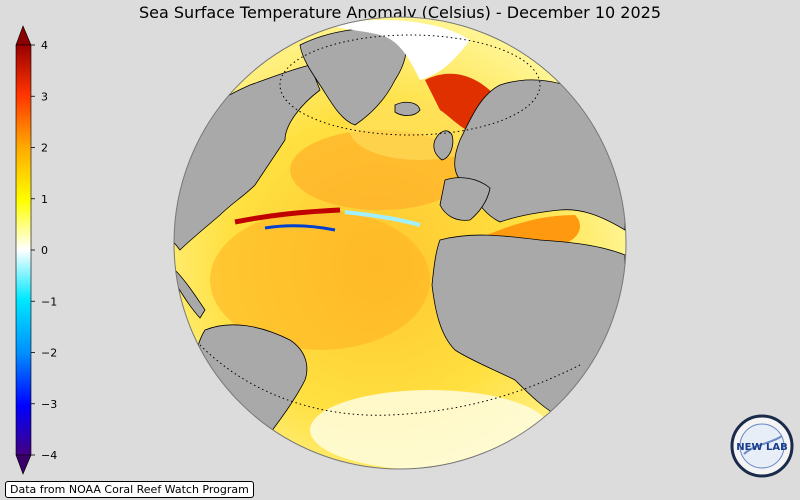 The width and height of the screenshot is (800, 500). Describe the element at coordinates (443, 145) in the screenshot. I see `land-uk` at that location.